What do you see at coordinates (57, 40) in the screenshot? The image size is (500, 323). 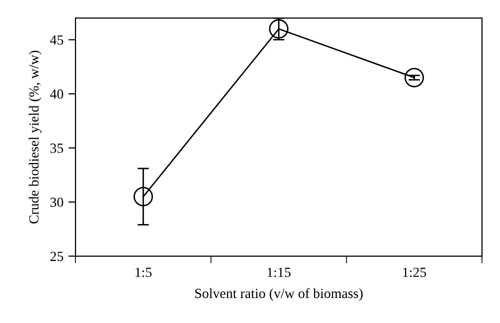 I see `y-tick-label: 45` at bounding box center [57, 40].